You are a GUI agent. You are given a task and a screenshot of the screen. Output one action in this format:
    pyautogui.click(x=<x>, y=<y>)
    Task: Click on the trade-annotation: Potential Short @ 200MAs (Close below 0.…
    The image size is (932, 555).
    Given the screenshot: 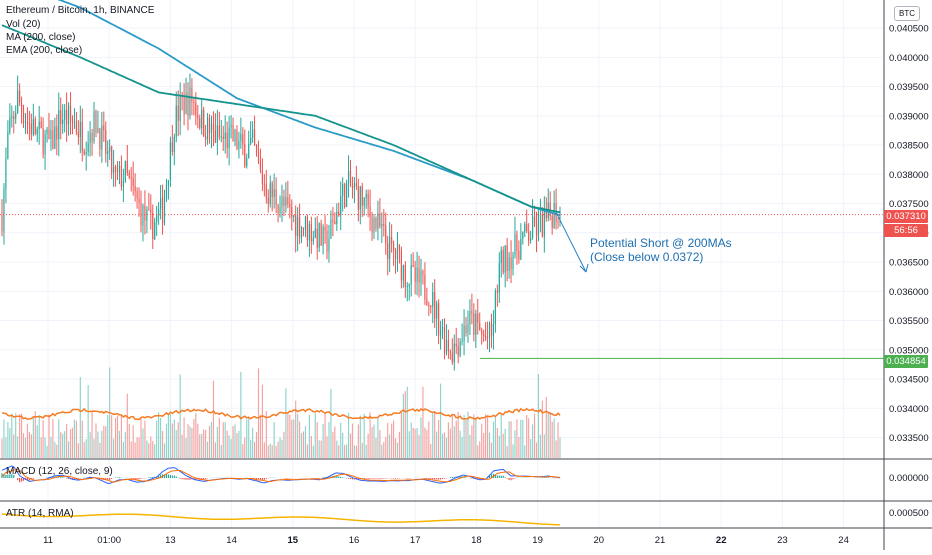 What is the action you would take?
    pyautogui.click(x=661, y=250)
    